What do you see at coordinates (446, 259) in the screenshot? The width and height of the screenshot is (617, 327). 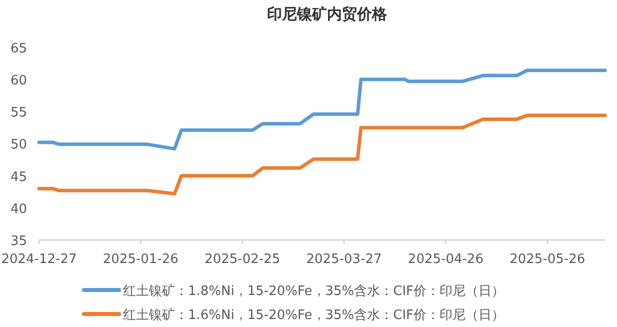 I see `x-tick-label: 2025-04-26` at bounding box center [446, 259].